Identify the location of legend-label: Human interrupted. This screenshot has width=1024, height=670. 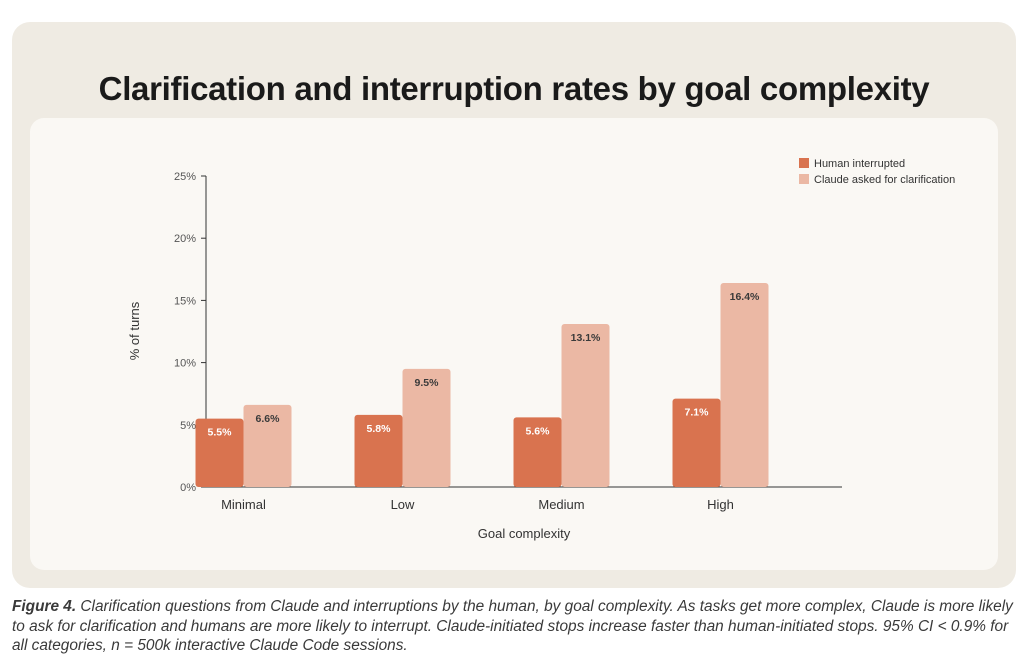
(859, 164).